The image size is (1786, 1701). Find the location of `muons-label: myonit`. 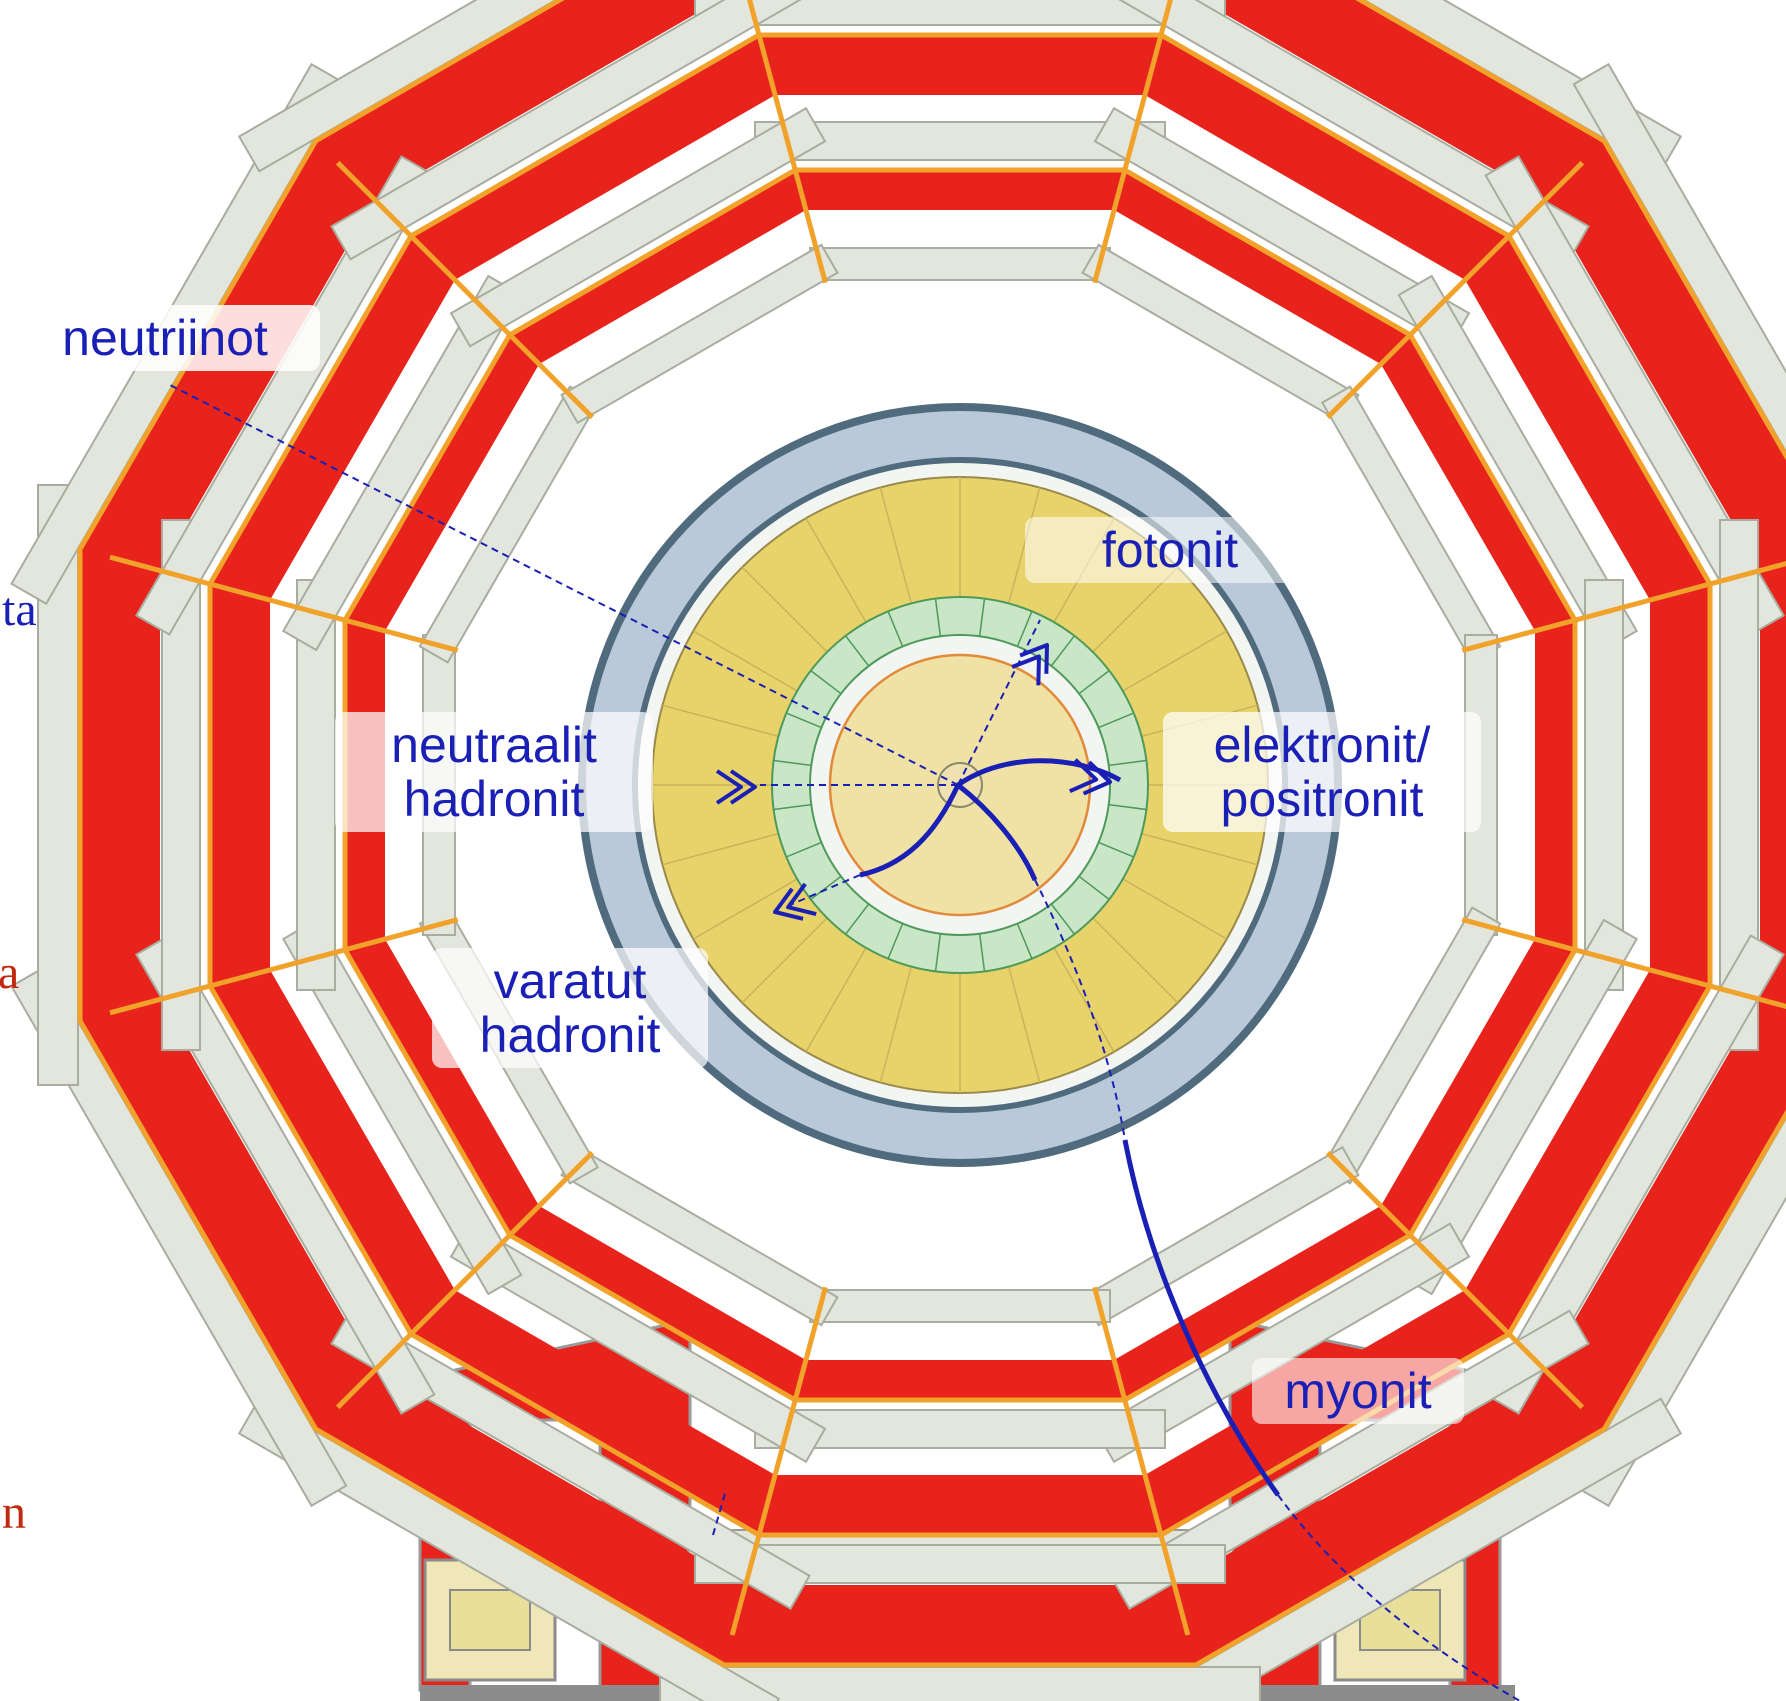

muons-label: myonit is located at coordinates (1358, 1391).